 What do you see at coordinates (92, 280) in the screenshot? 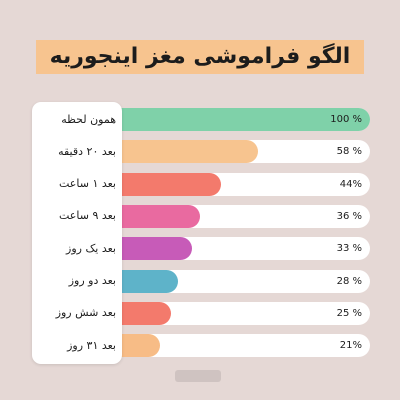
I see `category-label: بعد دو روز` at bounding box center [92, 280].